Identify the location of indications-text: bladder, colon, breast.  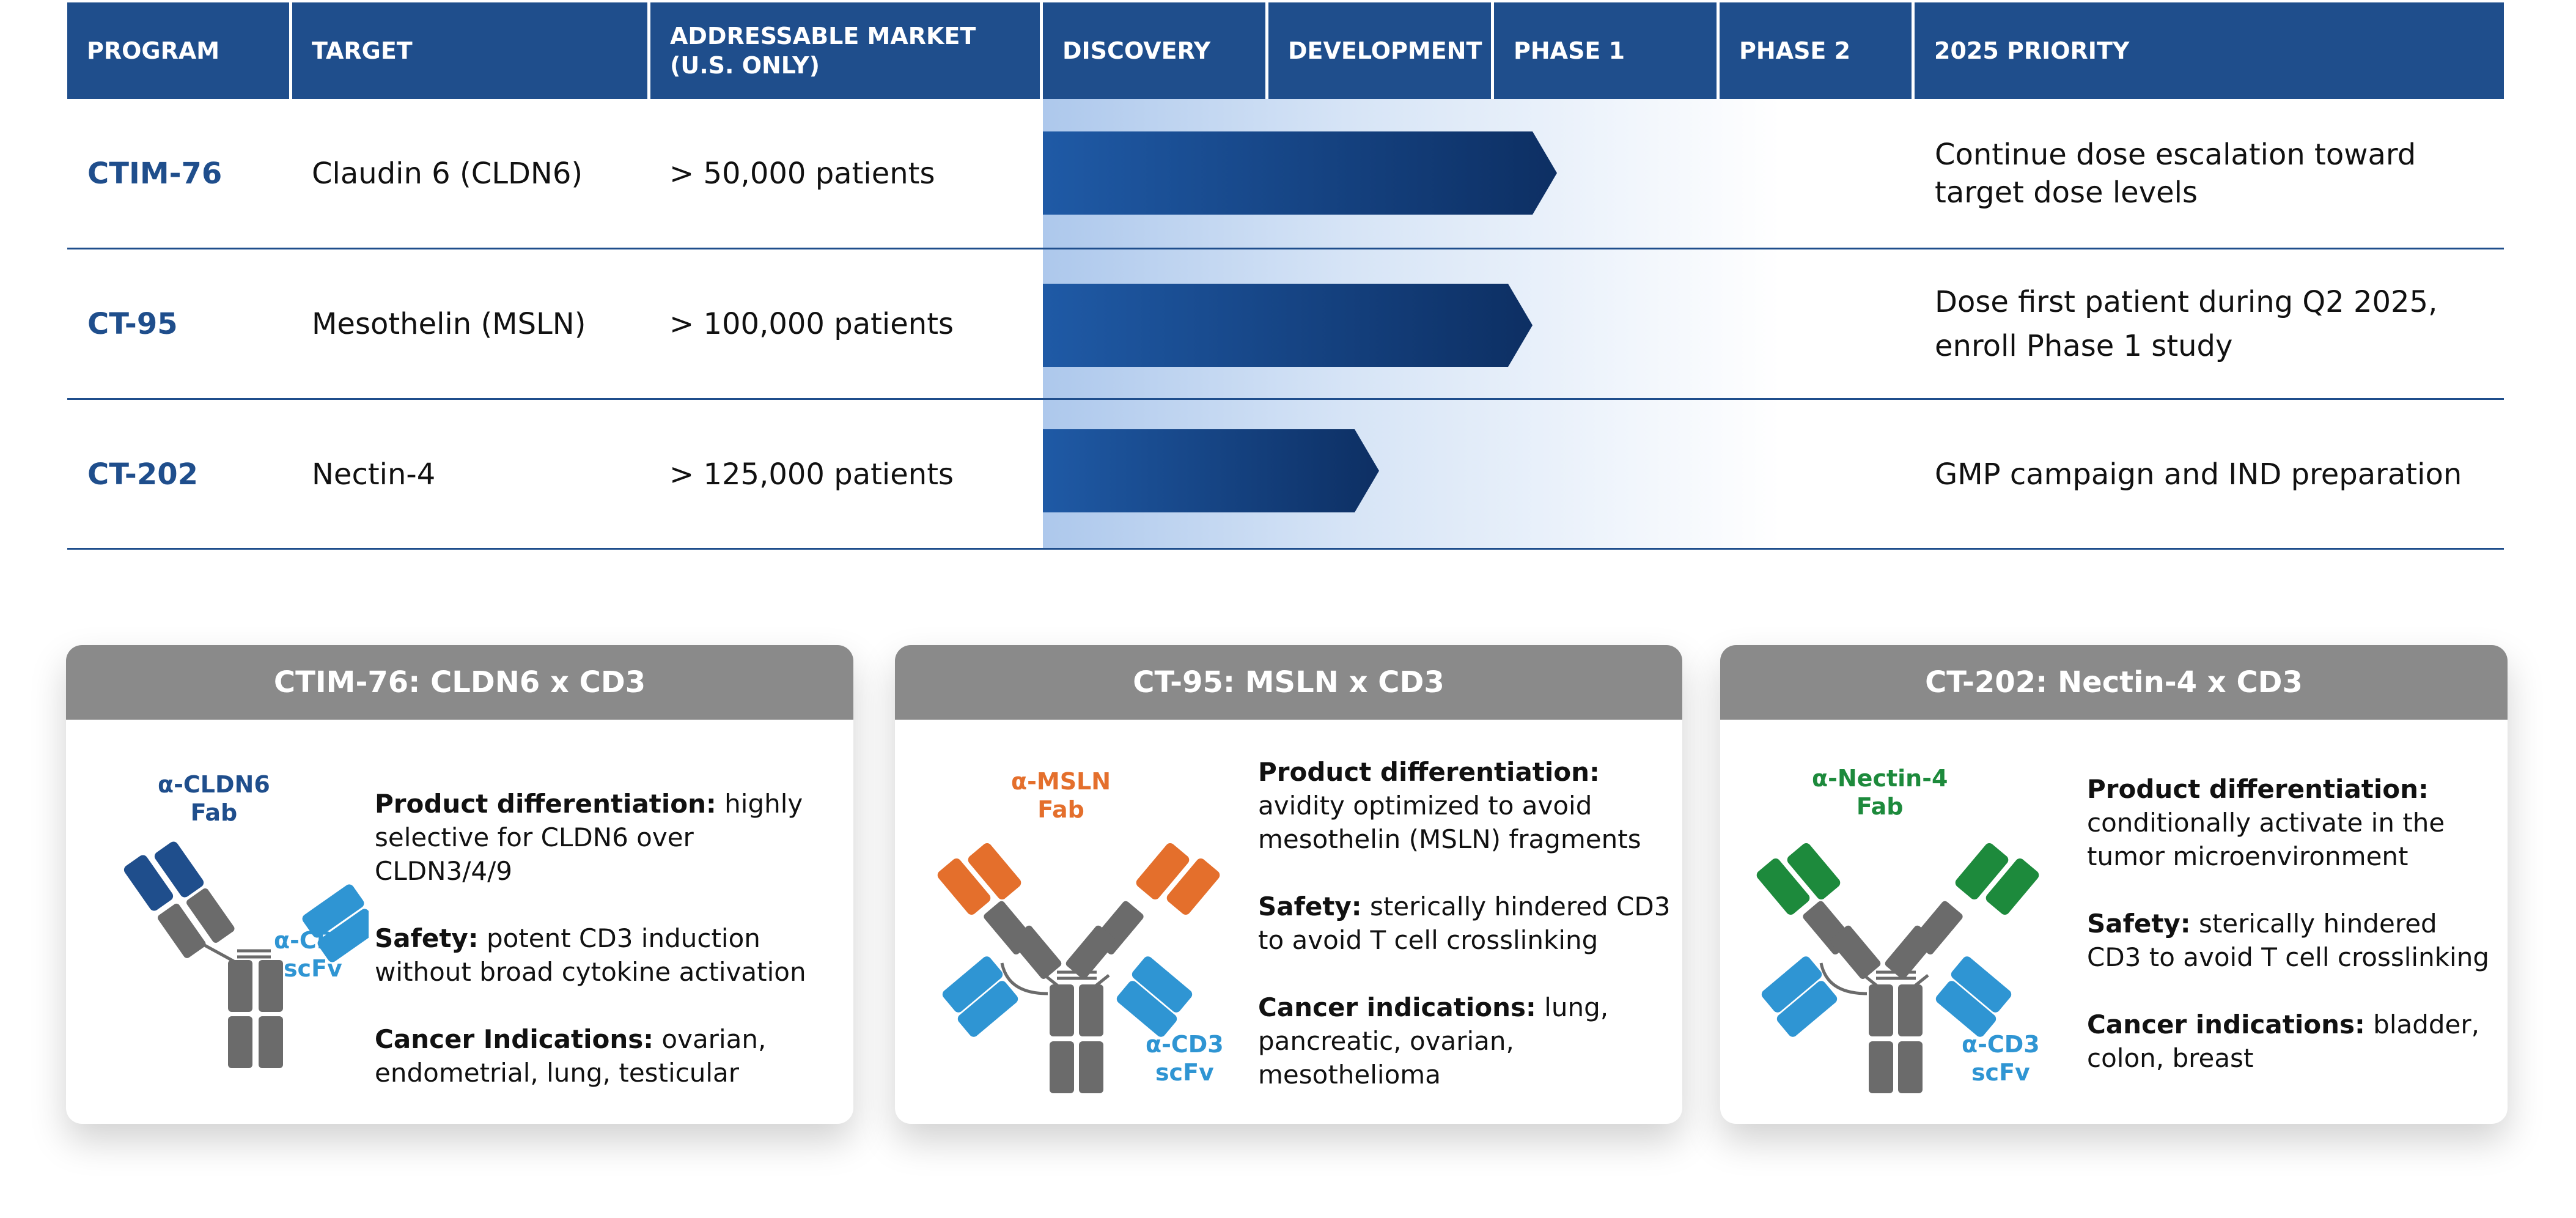
(2283, 1041).